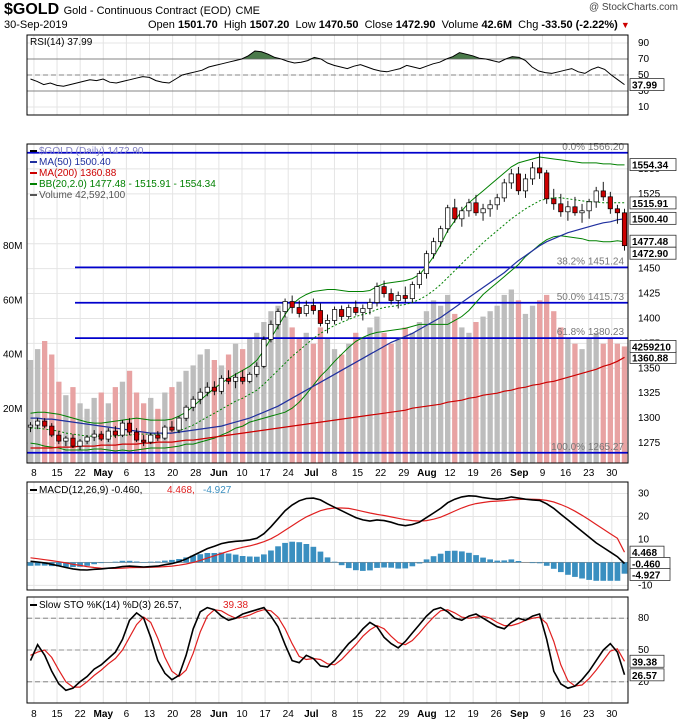  Describe the element at coordinates (649, 194) in the screenshot. I see `y-tick-label: 1525` at that location.